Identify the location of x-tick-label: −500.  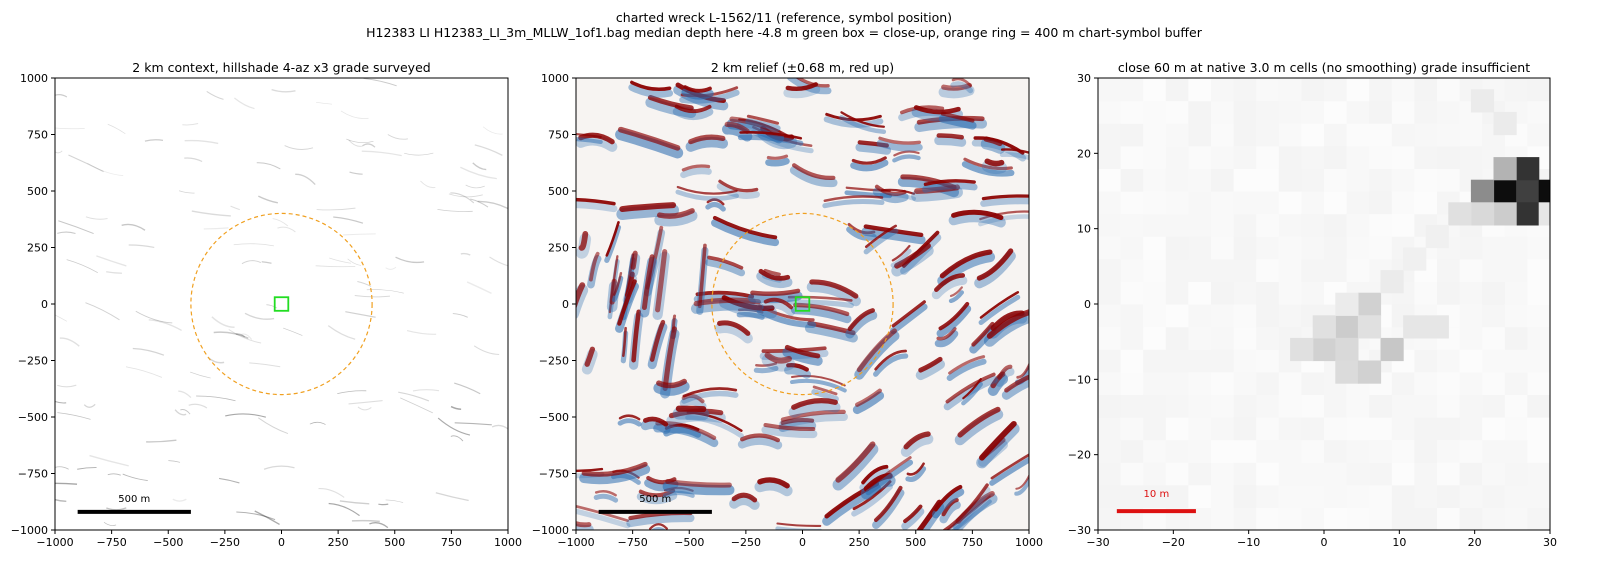
(689, 542).